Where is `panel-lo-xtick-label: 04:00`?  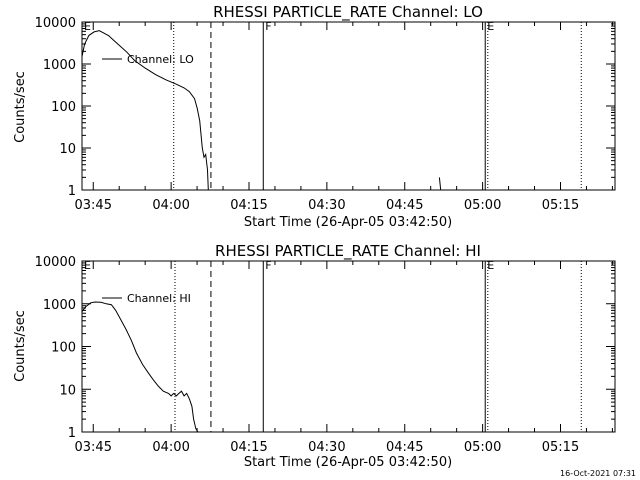
panel-lo-xtick-label: 04:00 is located at coordinates (170, 205).